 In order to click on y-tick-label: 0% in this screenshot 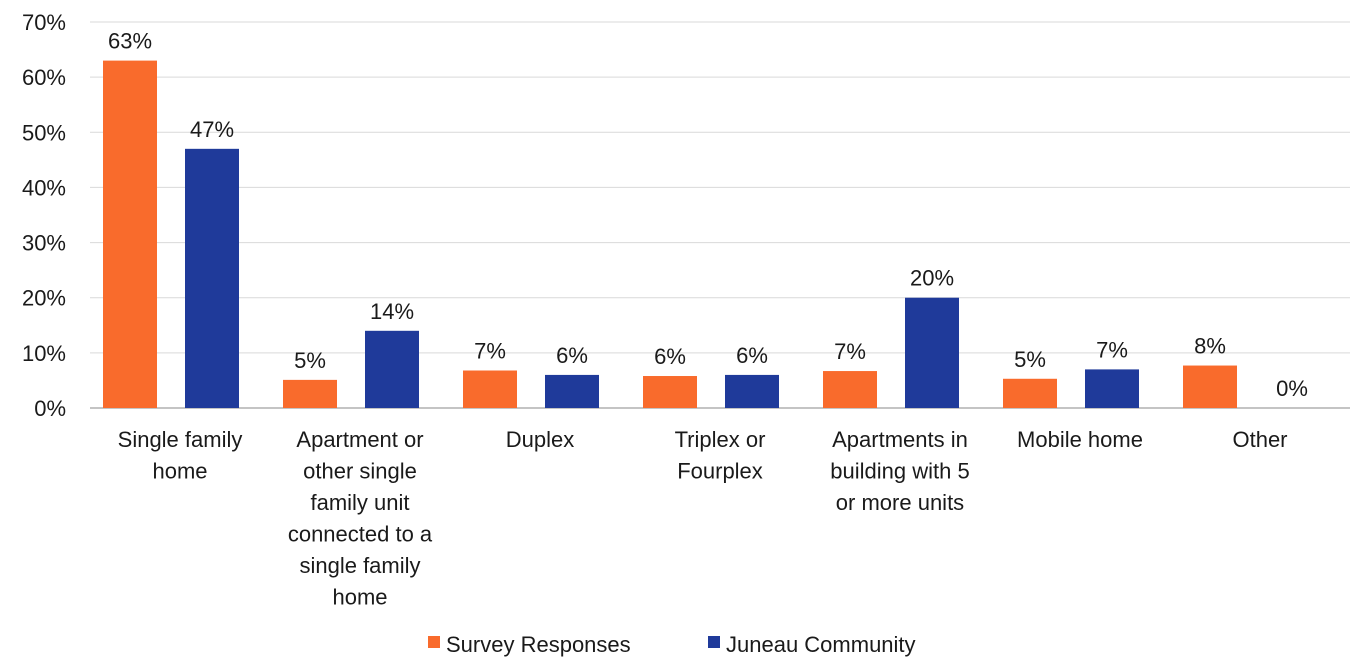, I will do `click(50, 408)`.